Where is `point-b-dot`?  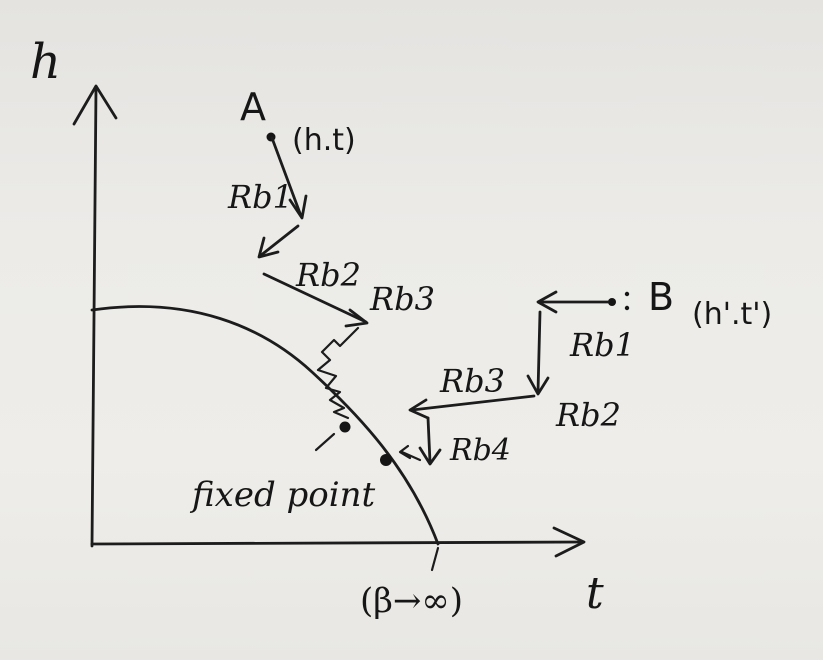
point-b-dot is located at coordinates (612, 302).